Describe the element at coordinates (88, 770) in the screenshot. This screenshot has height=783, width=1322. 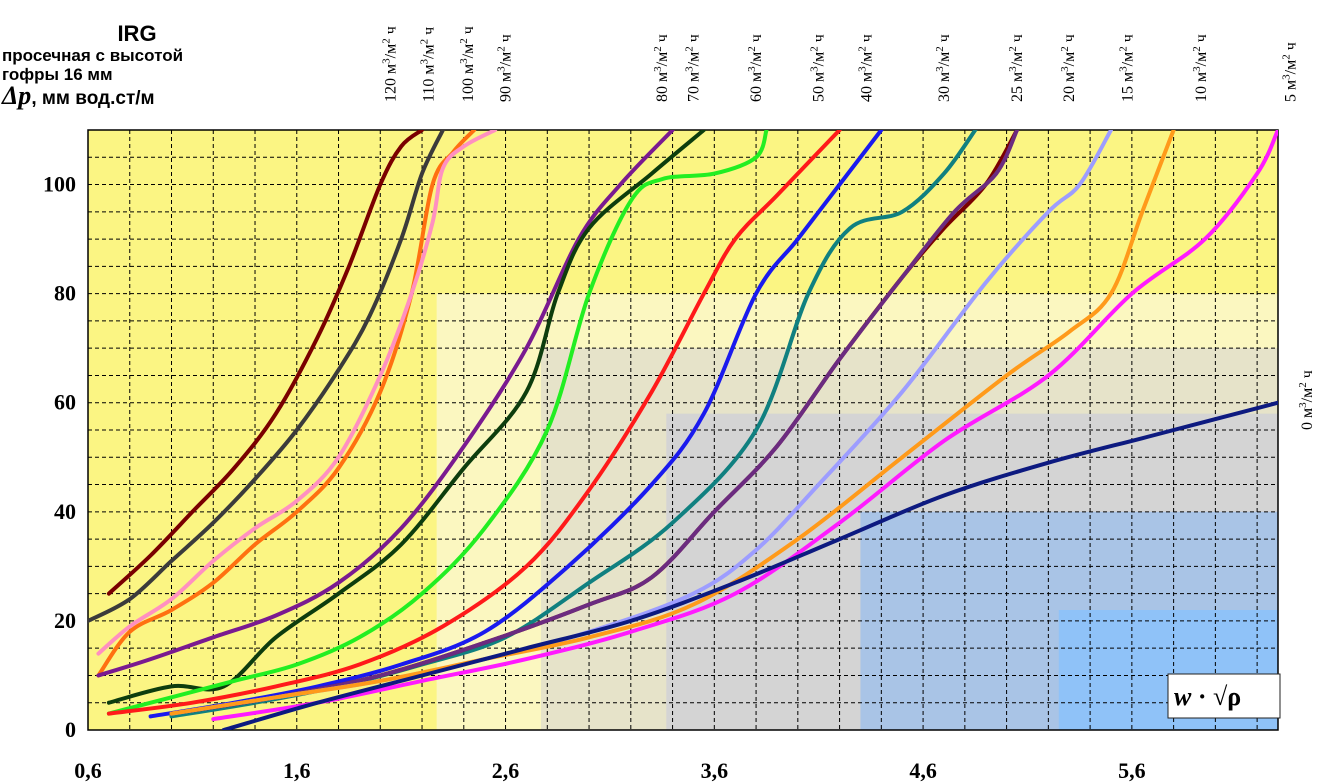
I see `x-tick-label: 0,6` at that location.